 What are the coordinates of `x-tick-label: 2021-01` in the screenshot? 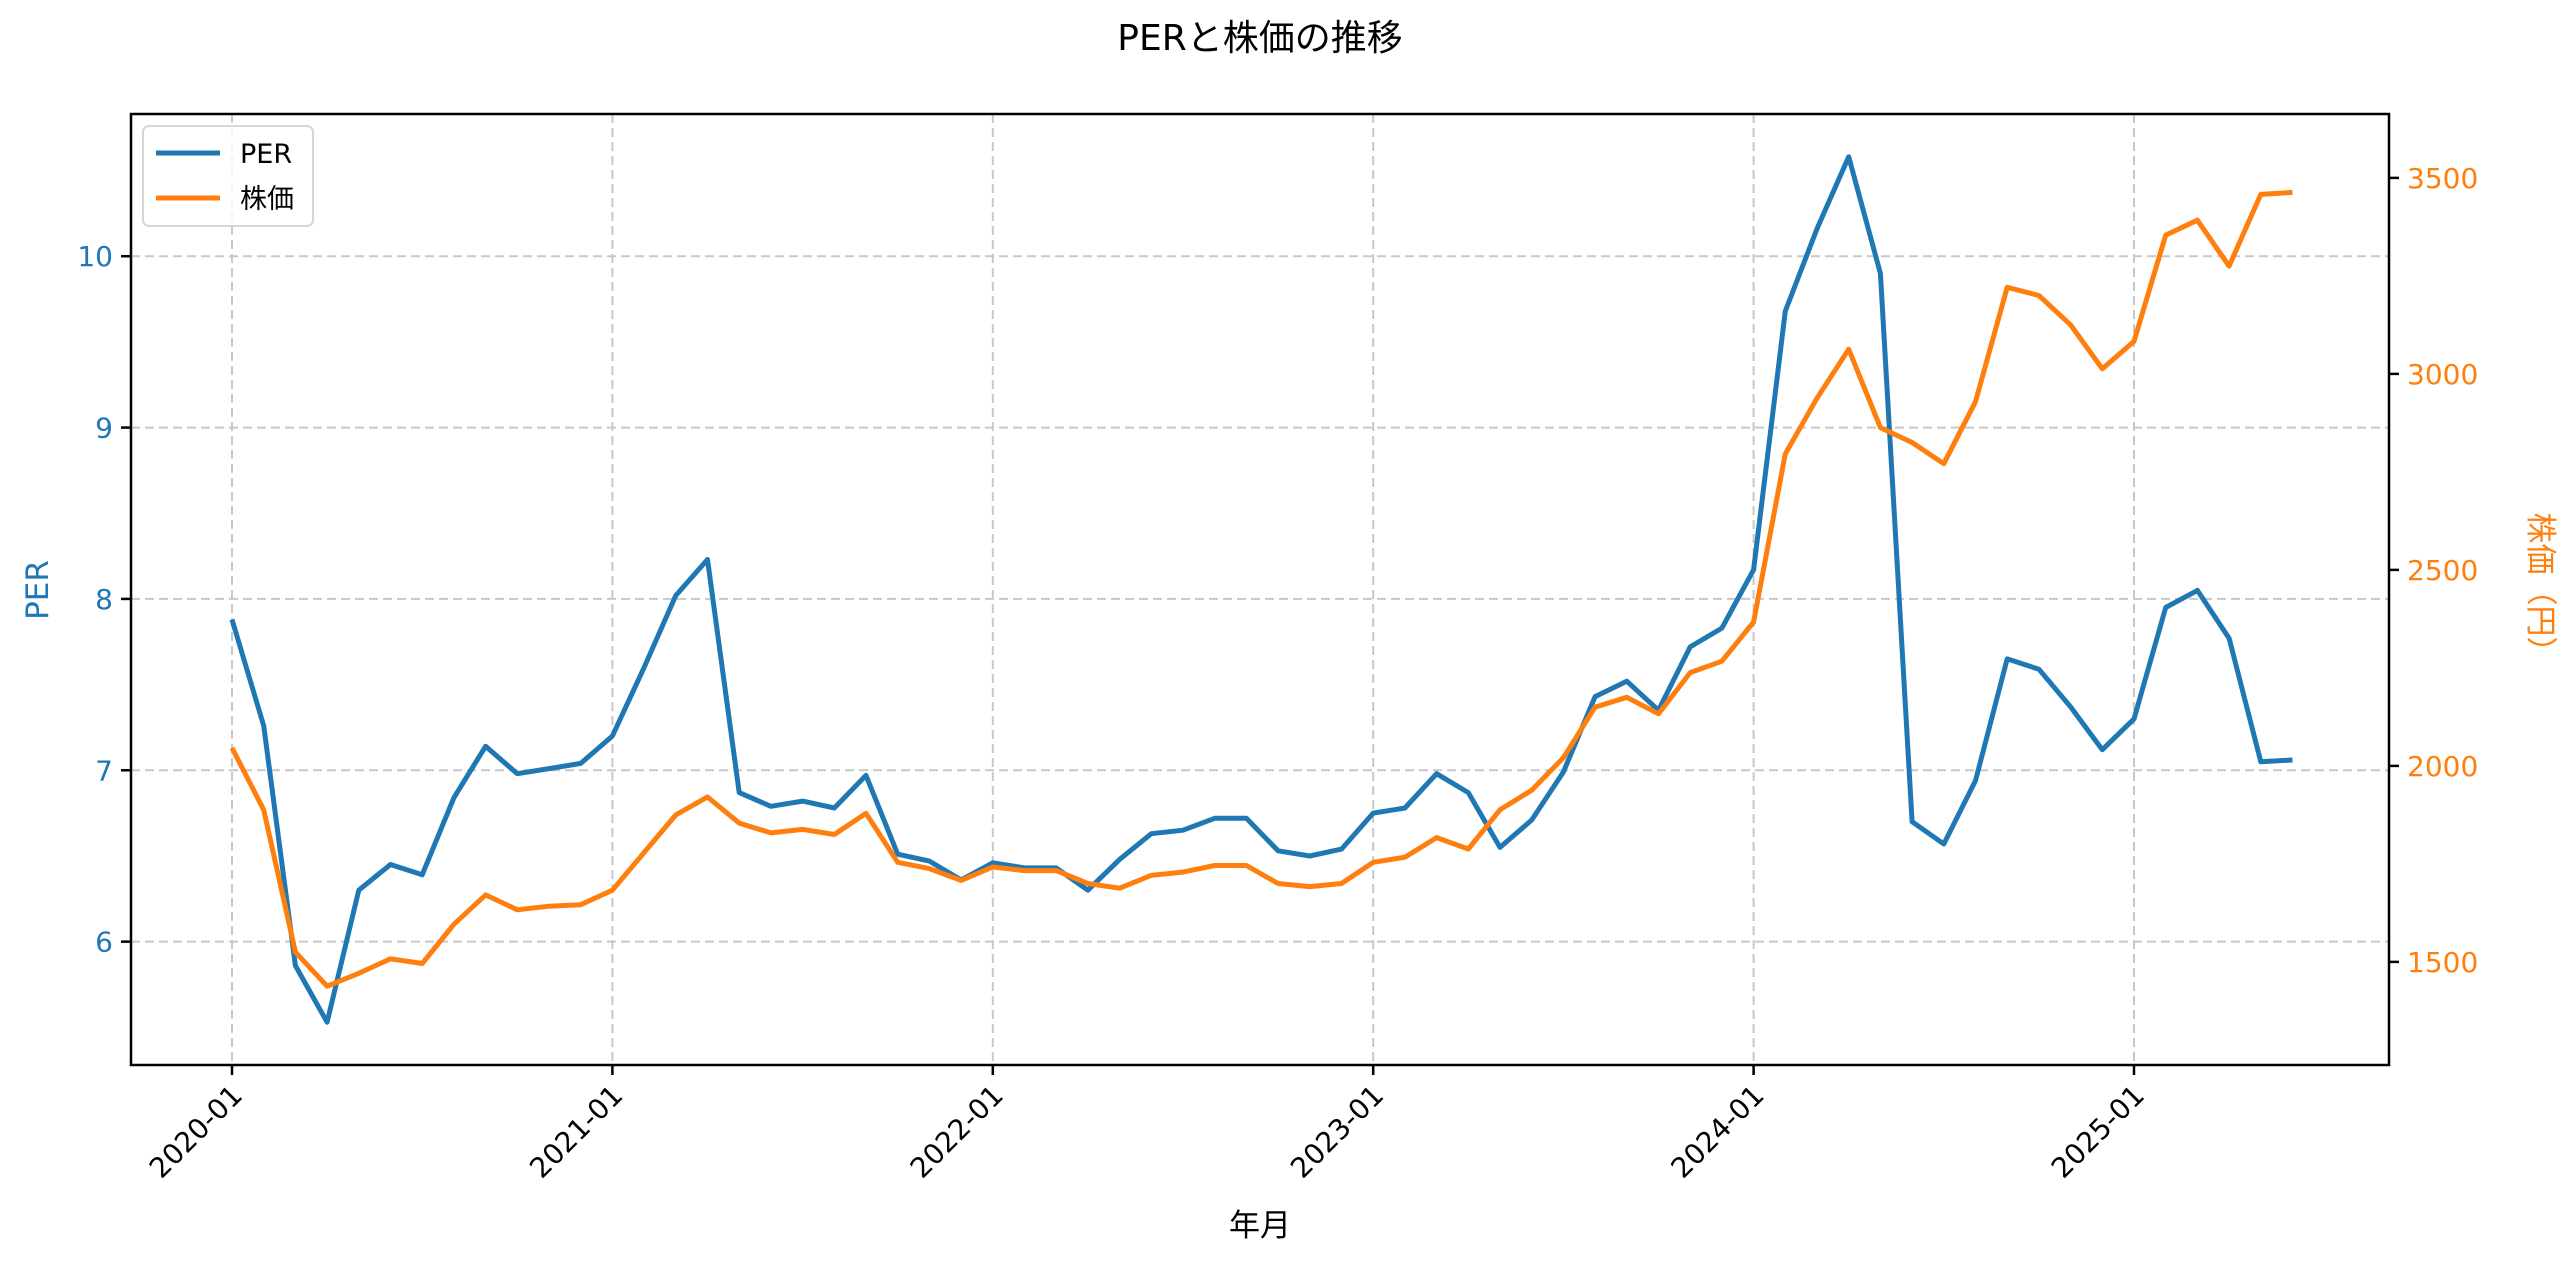 It's located at (576, 1132).